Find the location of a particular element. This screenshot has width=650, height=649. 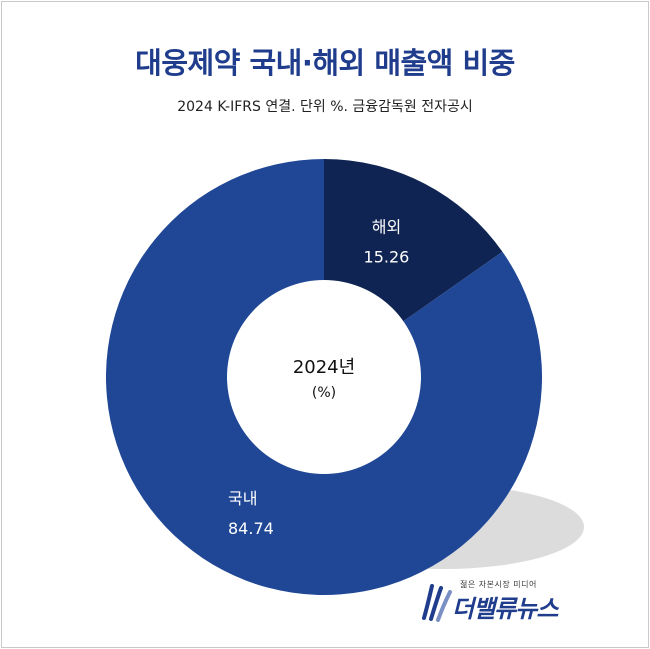

wave-logo-icon is located at coordinates (437, 603).